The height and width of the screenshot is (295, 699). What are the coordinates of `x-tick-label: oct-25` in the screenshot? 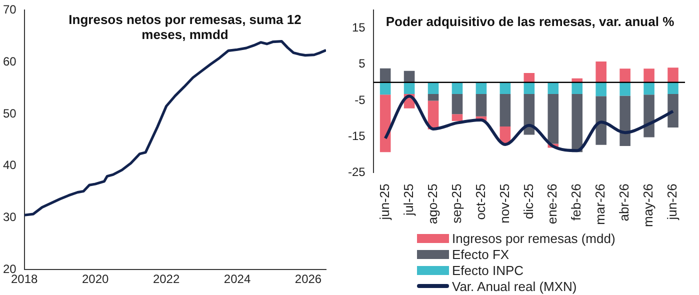 It's located at (480, 202).